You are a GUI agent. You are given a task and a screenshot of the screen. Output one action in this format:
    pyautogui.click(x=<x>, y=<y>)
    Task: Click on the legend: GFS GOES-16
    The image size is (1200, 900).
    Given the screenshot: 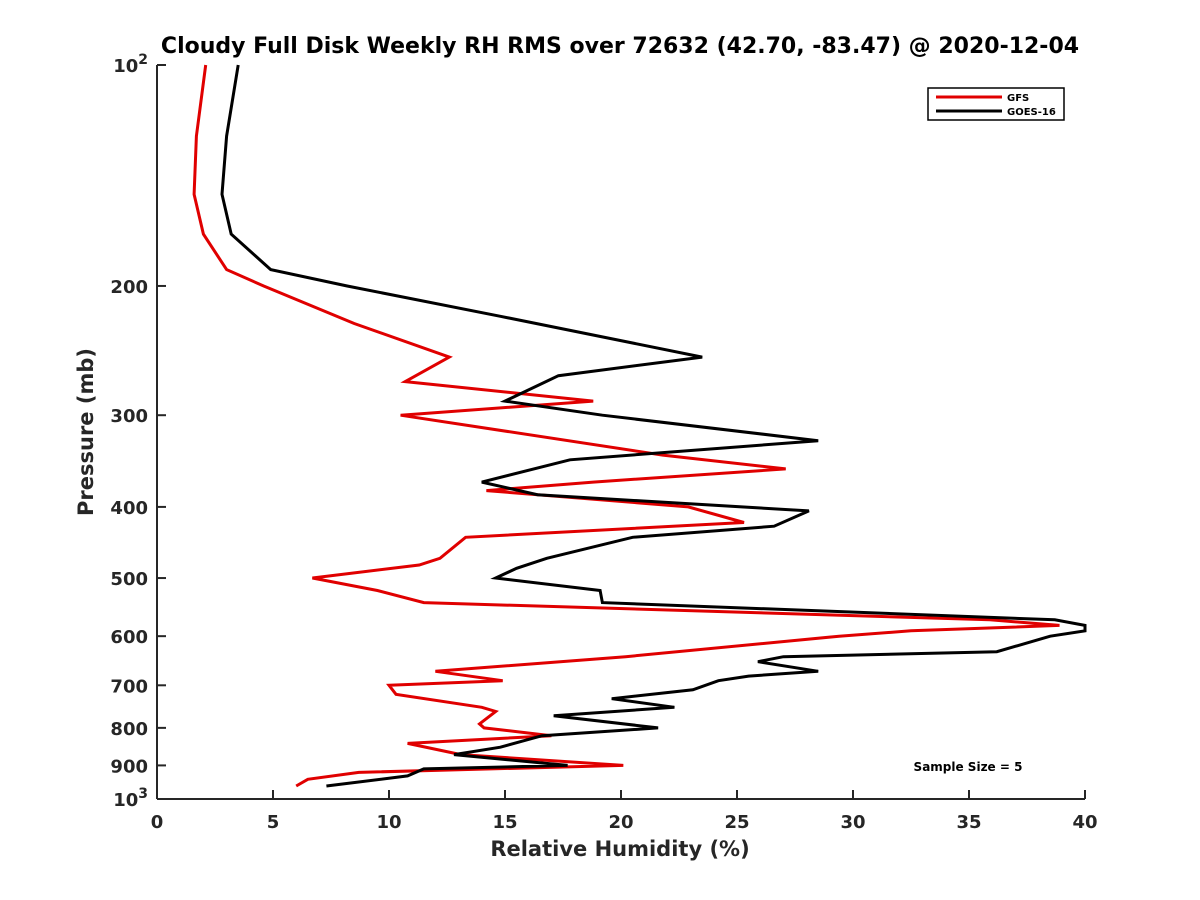 What is the action you would take?
    pyautogui.click(x=996, y=104)
    